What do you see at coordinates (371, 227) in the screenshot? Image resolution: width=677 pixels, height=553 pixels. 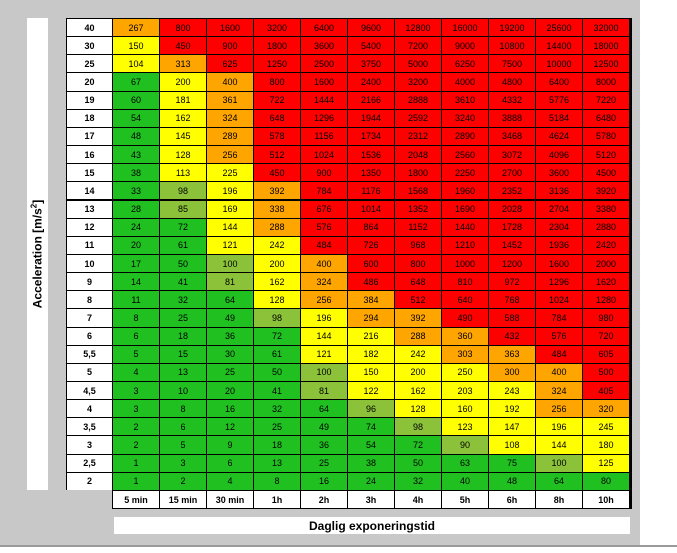 I see `heatmap-cell: 864` at bounding box center [371, 227].